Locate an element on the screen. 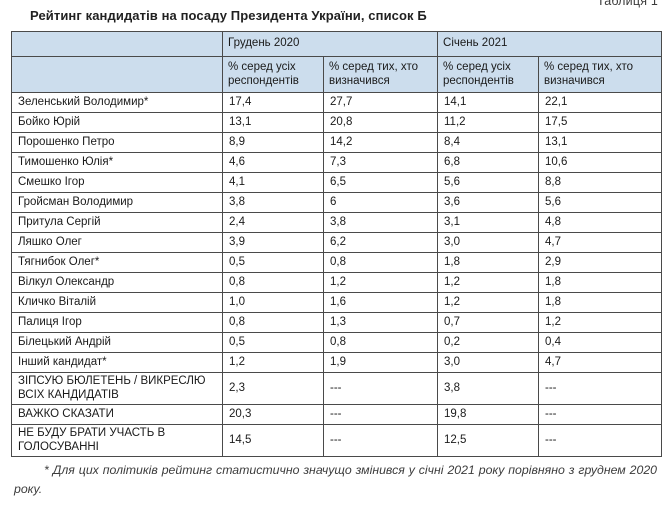  candidate-name-cell: Білецький Андрій is located at coordinates (117, 342).